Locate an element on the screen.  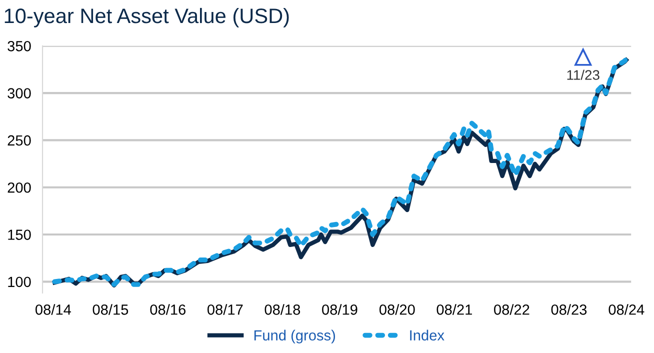
y-tick-label: 150 is located at coordinates (19, 235).